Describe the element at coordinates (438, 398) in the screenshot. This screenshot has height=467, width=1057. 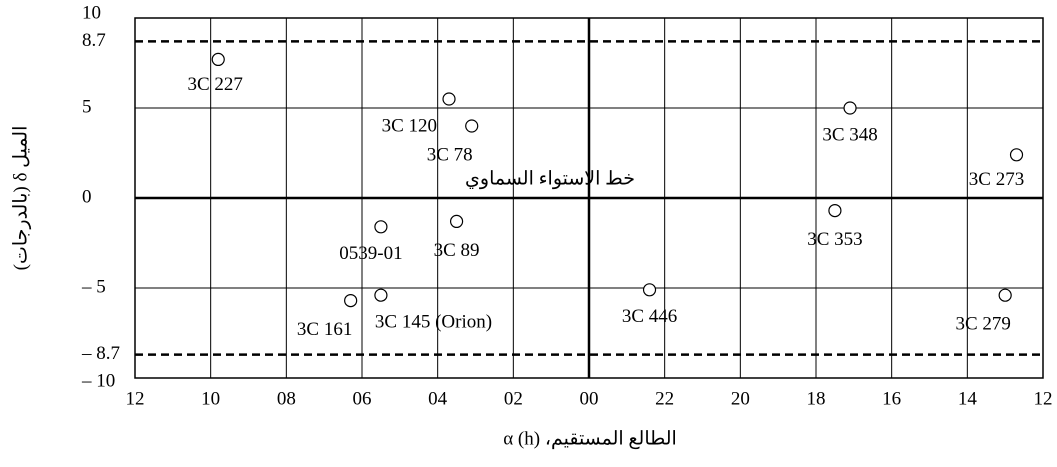
I see `x-tick-label: 04` at that location.